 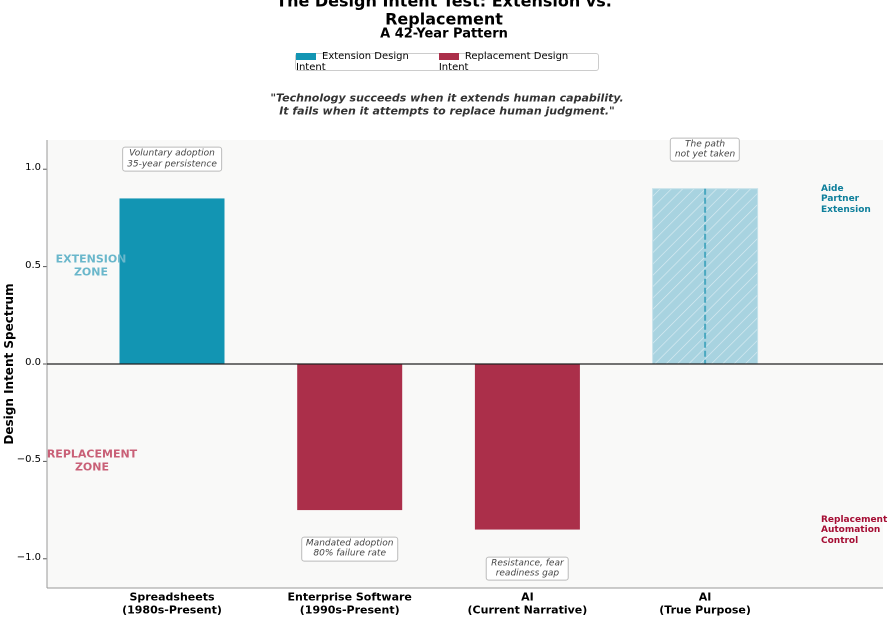 What do you see at coordinates (28, 557) in the screenshot?
I see `y-tick-label: −1.0` at bounding box center [28, 557].